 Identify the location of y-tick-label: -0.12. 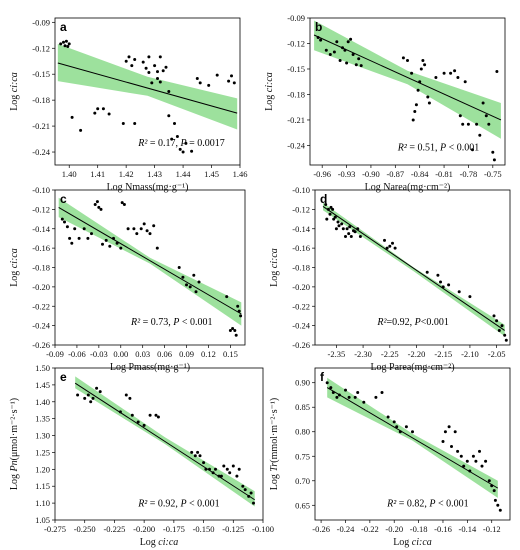
(296, 43).